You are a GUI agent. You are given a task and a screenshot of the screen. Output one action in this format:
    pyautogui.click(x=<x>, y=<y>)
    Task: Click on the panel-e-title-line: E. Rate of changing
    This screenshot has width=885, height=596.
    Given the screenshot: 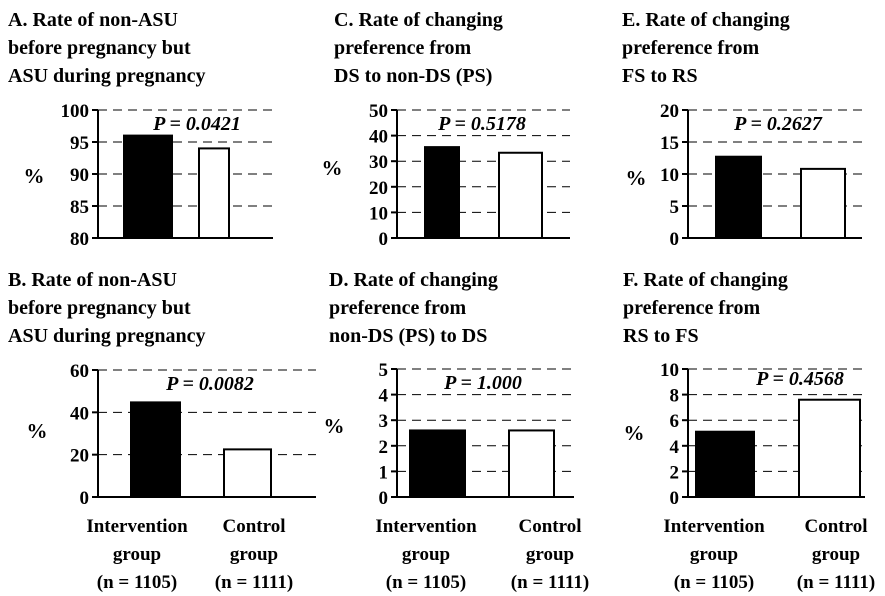 What is the action you would take?
    pyautogui.click(x=706, y=20)
    